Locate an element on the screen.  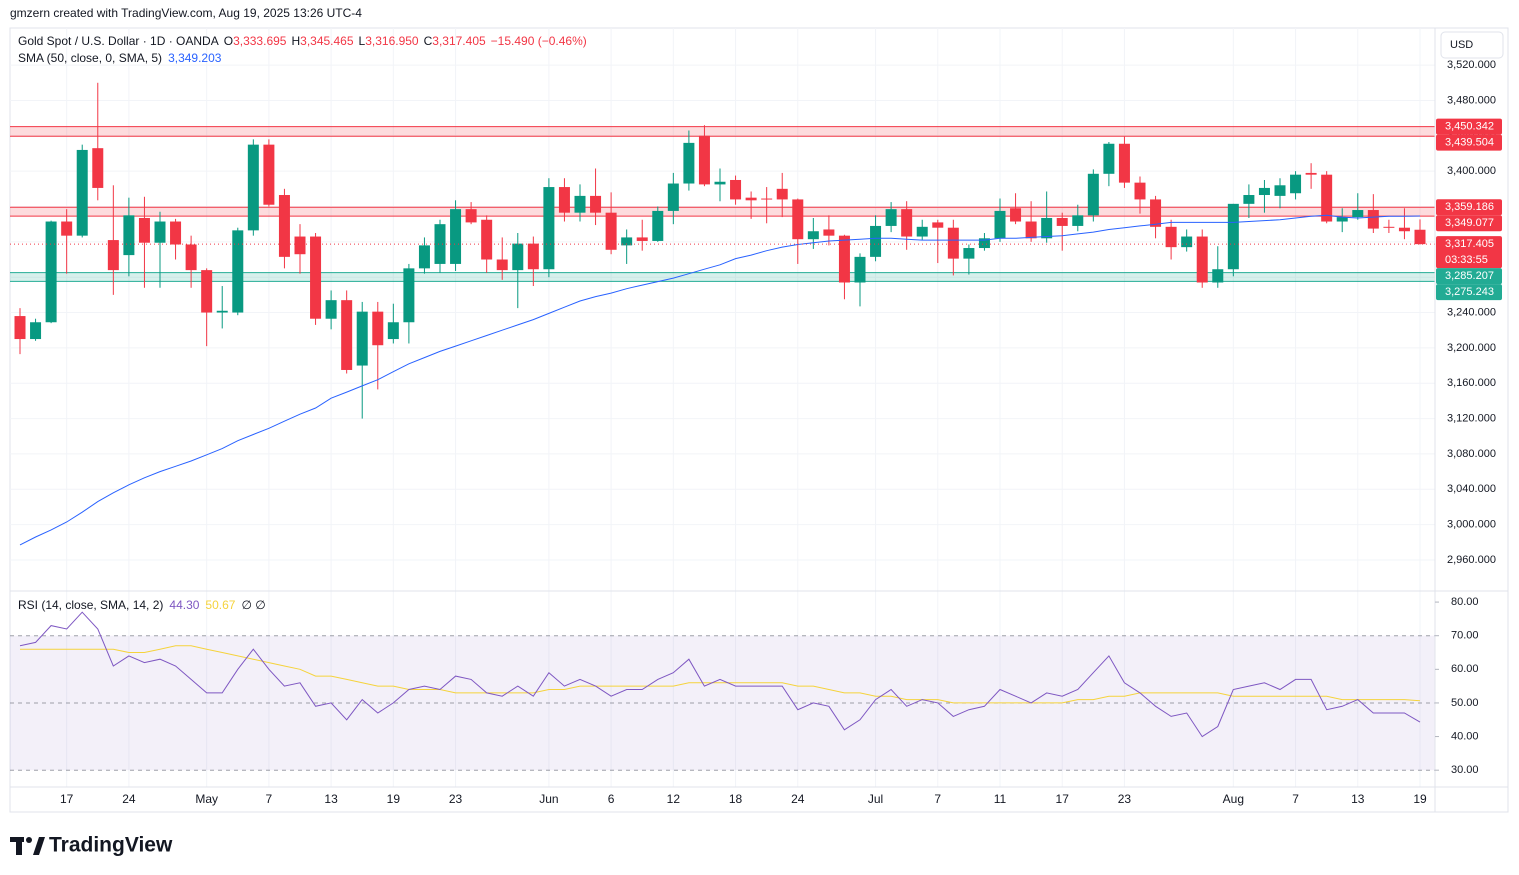
time-tick-label: May is located at coordinates (206, 799).